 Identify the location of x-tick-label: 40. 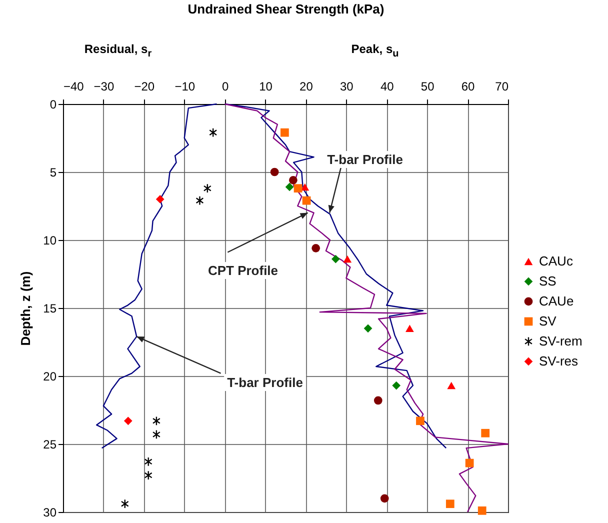
(387, 87).